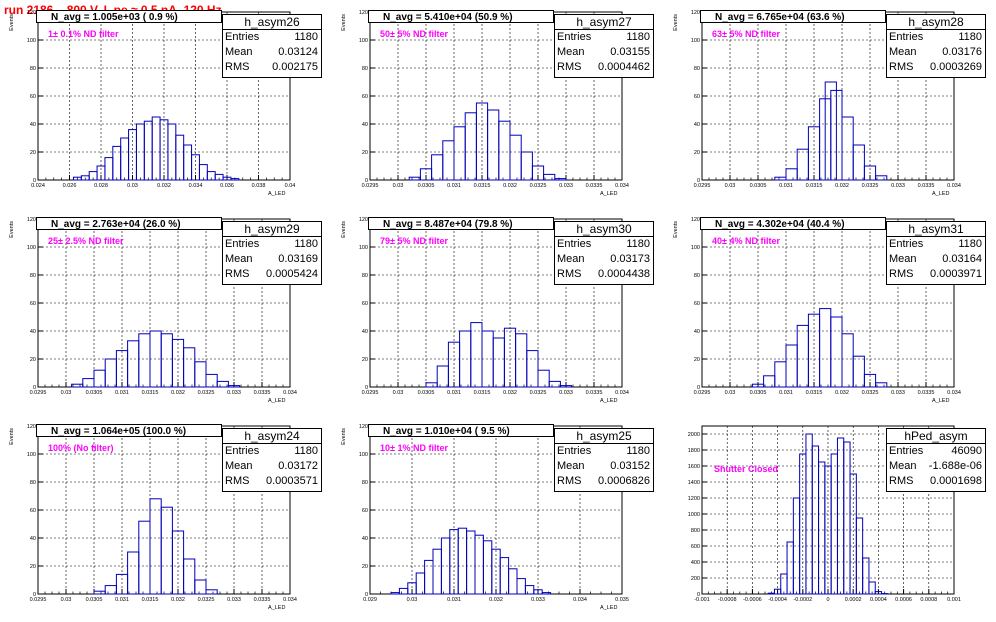 The height and width of the screenshot is (622, 996). I want to click on y-tick-label: 80, so click(365, 276).